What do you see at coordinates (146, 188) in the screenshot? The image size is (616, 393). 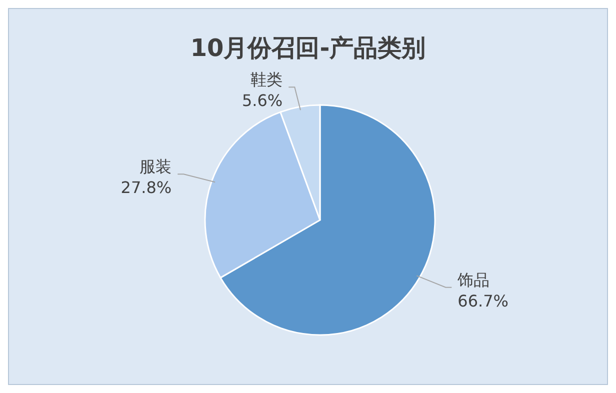 I see `data-label: 27.8%` at bounding box center [146, 188].